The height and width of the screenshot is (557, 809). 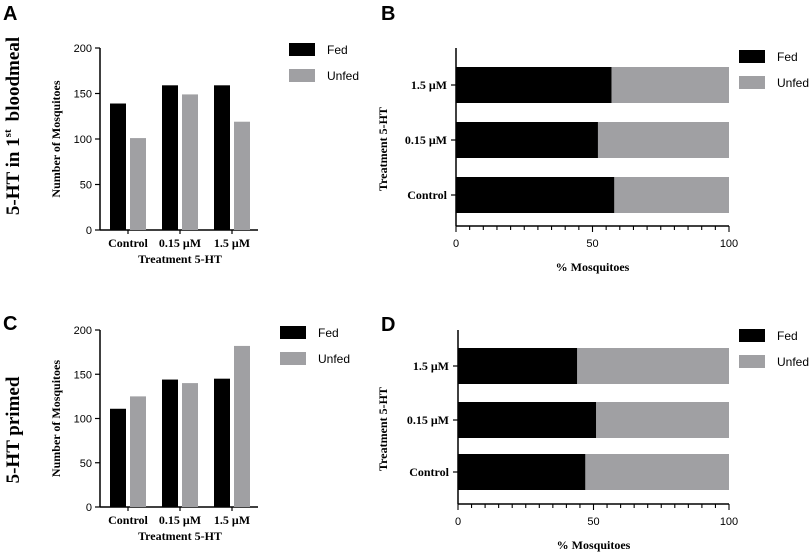 What do you see at coordinates (8, 133) in the screenshot?
I see `row-label-top-sup: st` at bounding box center [8, 133].